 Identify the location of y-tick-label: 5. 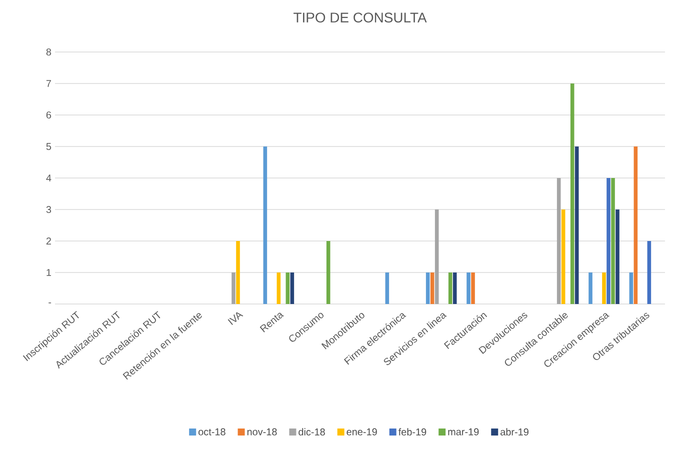
(49, 146).